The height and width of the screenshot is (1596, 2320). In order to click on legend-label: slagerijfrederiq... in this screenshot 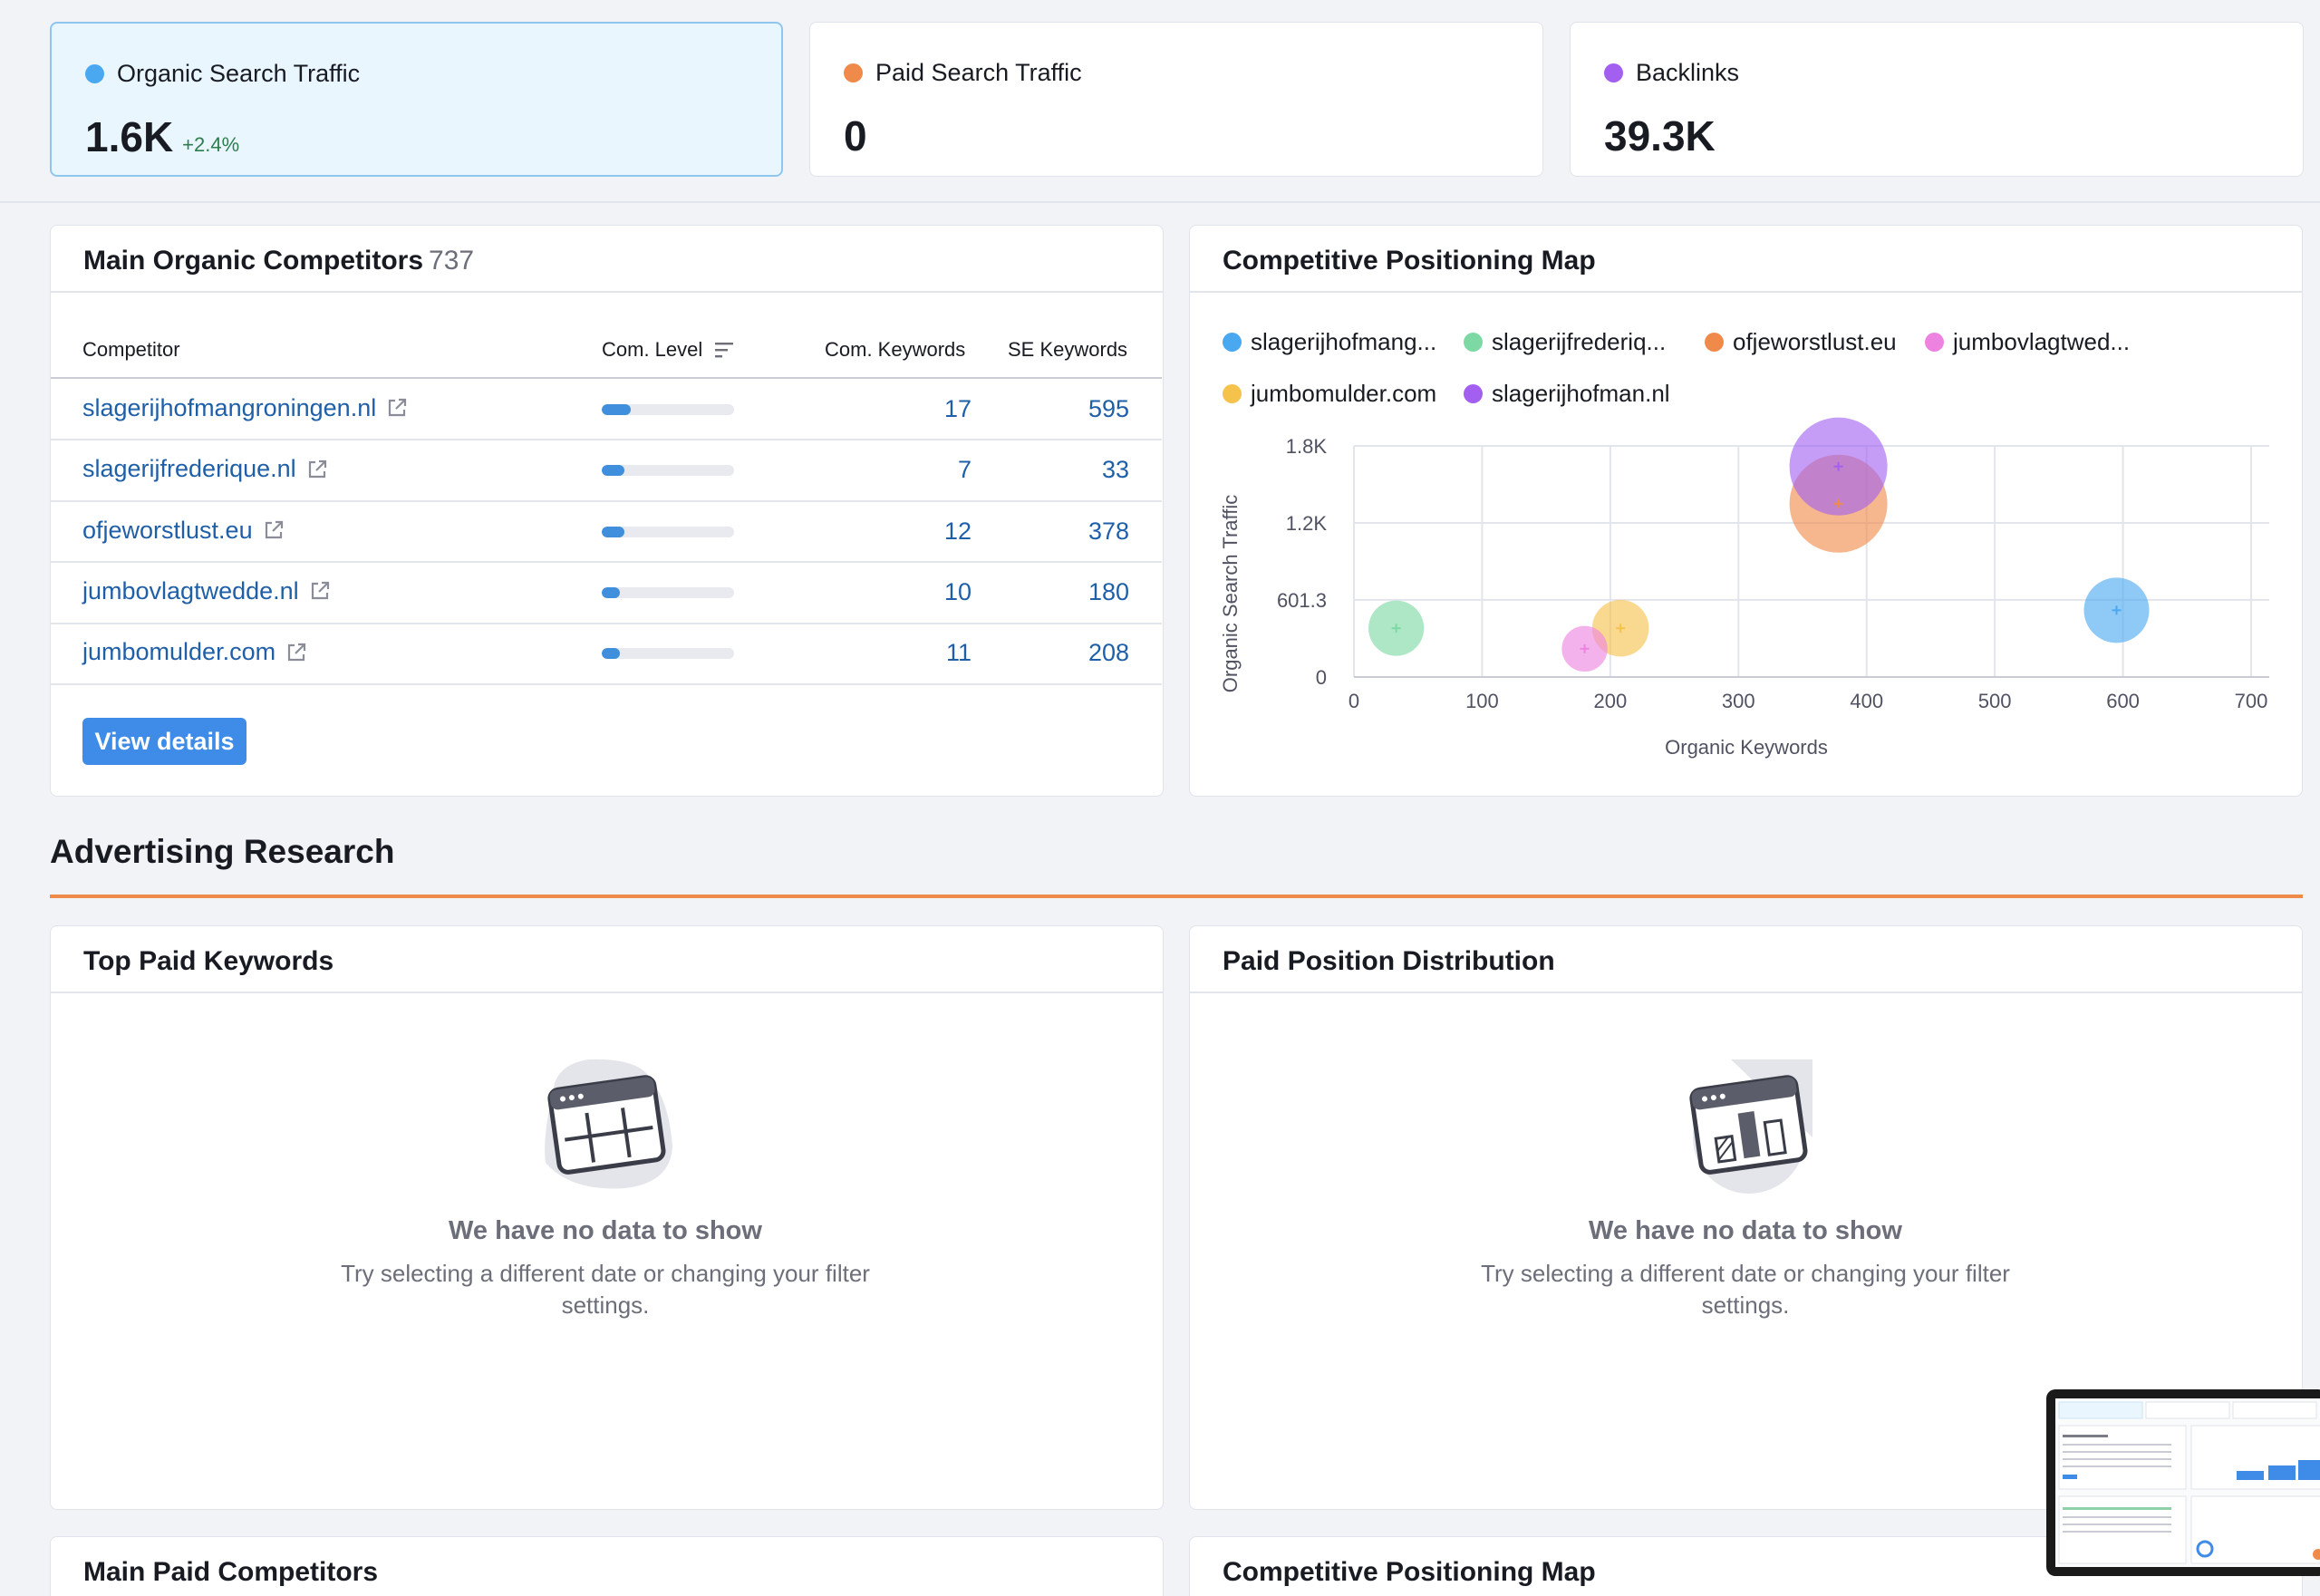, I will do `click(1579, 341)`.